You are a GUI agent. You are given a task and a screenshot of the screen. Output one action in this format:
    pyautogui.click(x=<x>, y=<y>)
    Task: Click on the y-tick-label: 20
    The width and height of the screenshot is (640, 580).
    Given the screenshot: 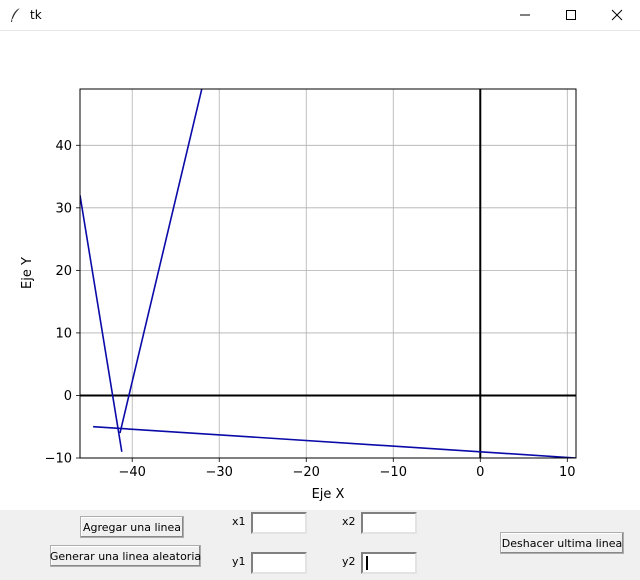 What is the action you would take?
    pyautogui.click(x=63, y=271)
    